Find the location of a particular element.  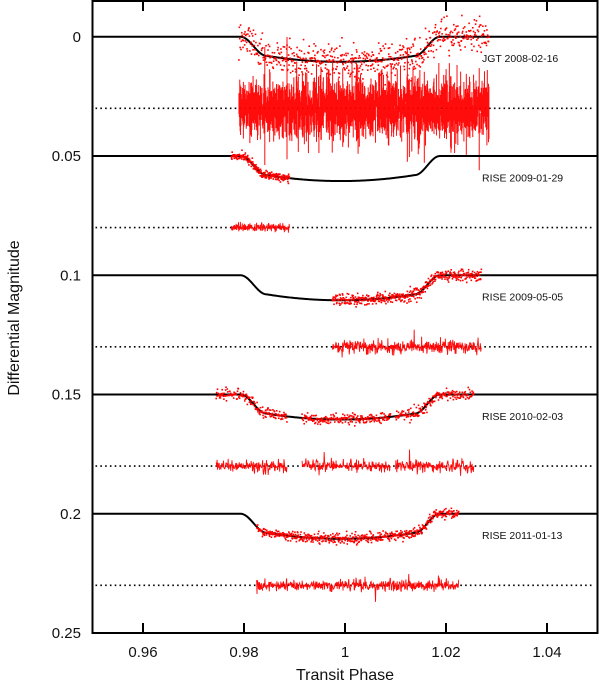

series-label: RISE 2009-01-29 is located at coordinates (522, 178).